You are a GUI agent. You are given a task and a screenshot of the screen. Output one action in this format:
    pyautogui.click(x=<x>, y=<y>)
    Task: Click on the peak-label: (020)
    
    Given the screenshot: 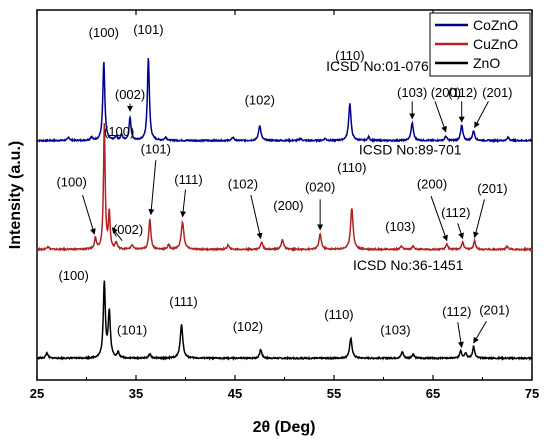 What is the action you would take?
    pyautogui.click(x=320, y=187)
    